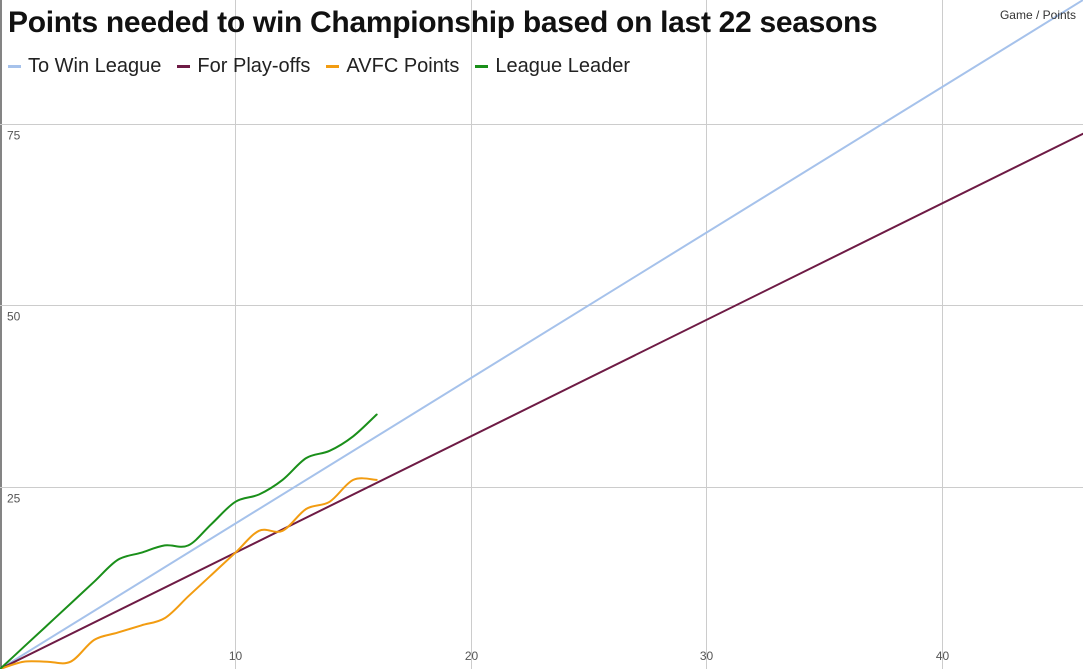  What do you see at coordinates (14, 317) in the screenshot?
I see `y-tick-label: 50` at bounding box center [14, 317].